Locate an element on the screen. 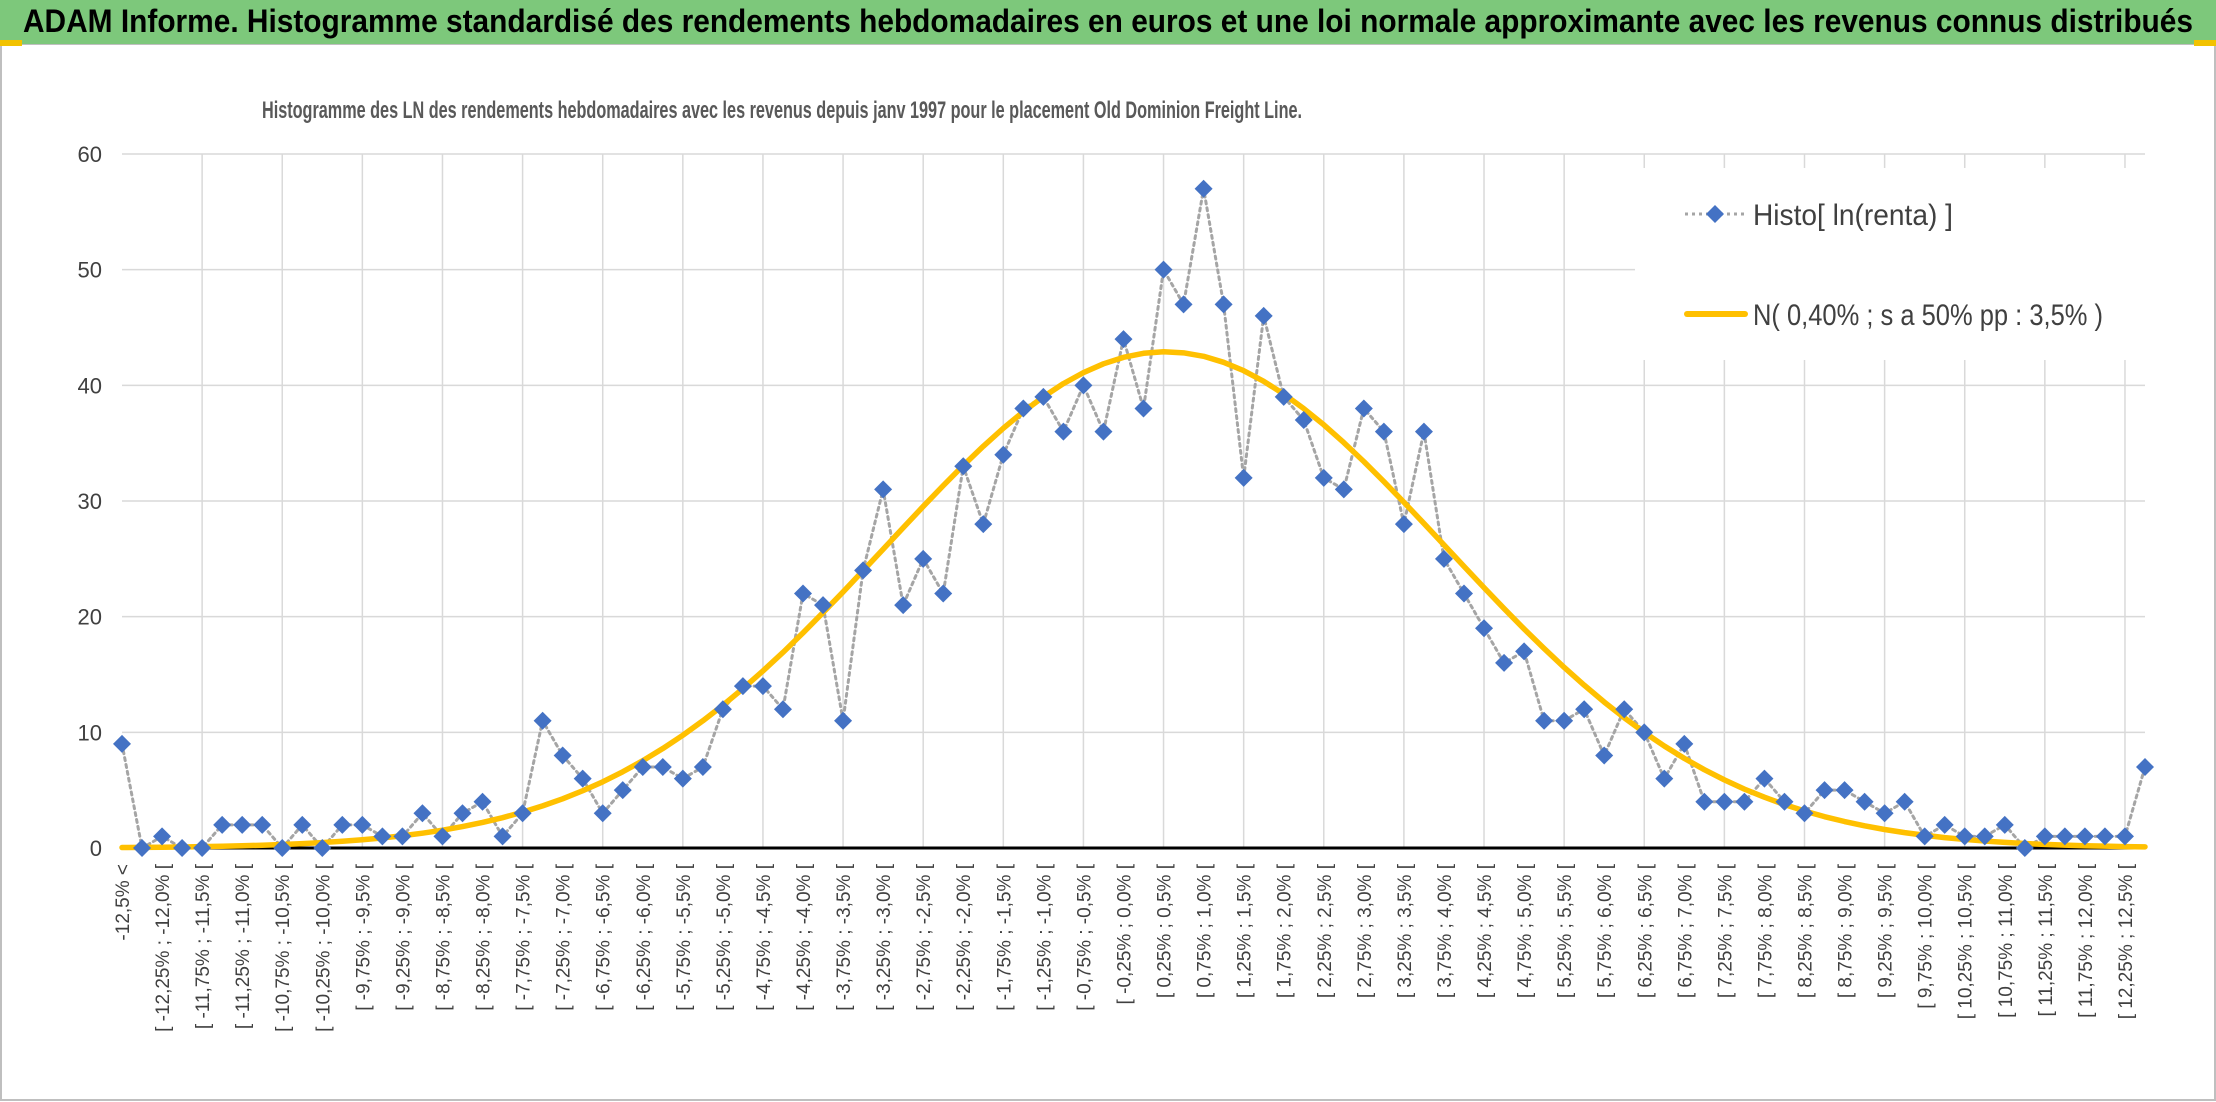 Image resolution: width=2216 pixels, height=1102 pixels. x-tick-label: [ -8,75% ; -8,5% [ is located at coordinates (443, 937).